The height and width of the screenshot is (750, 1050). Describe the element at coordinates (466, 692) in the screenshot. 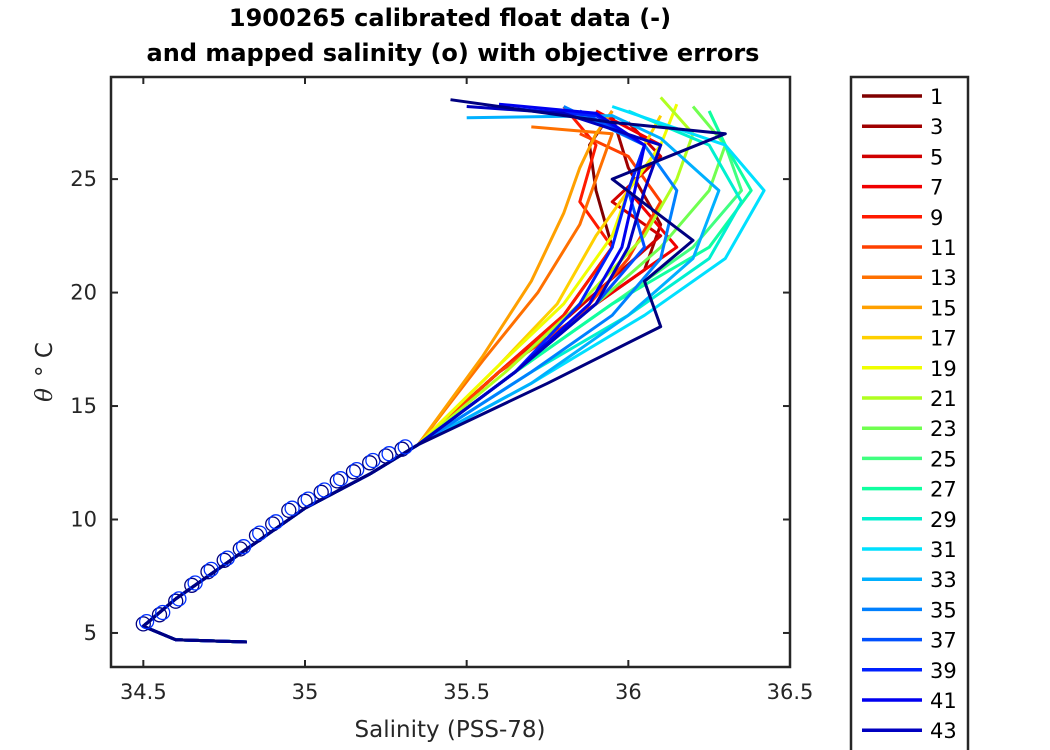

I see `x-tick-label-2: 35.5` at that location.